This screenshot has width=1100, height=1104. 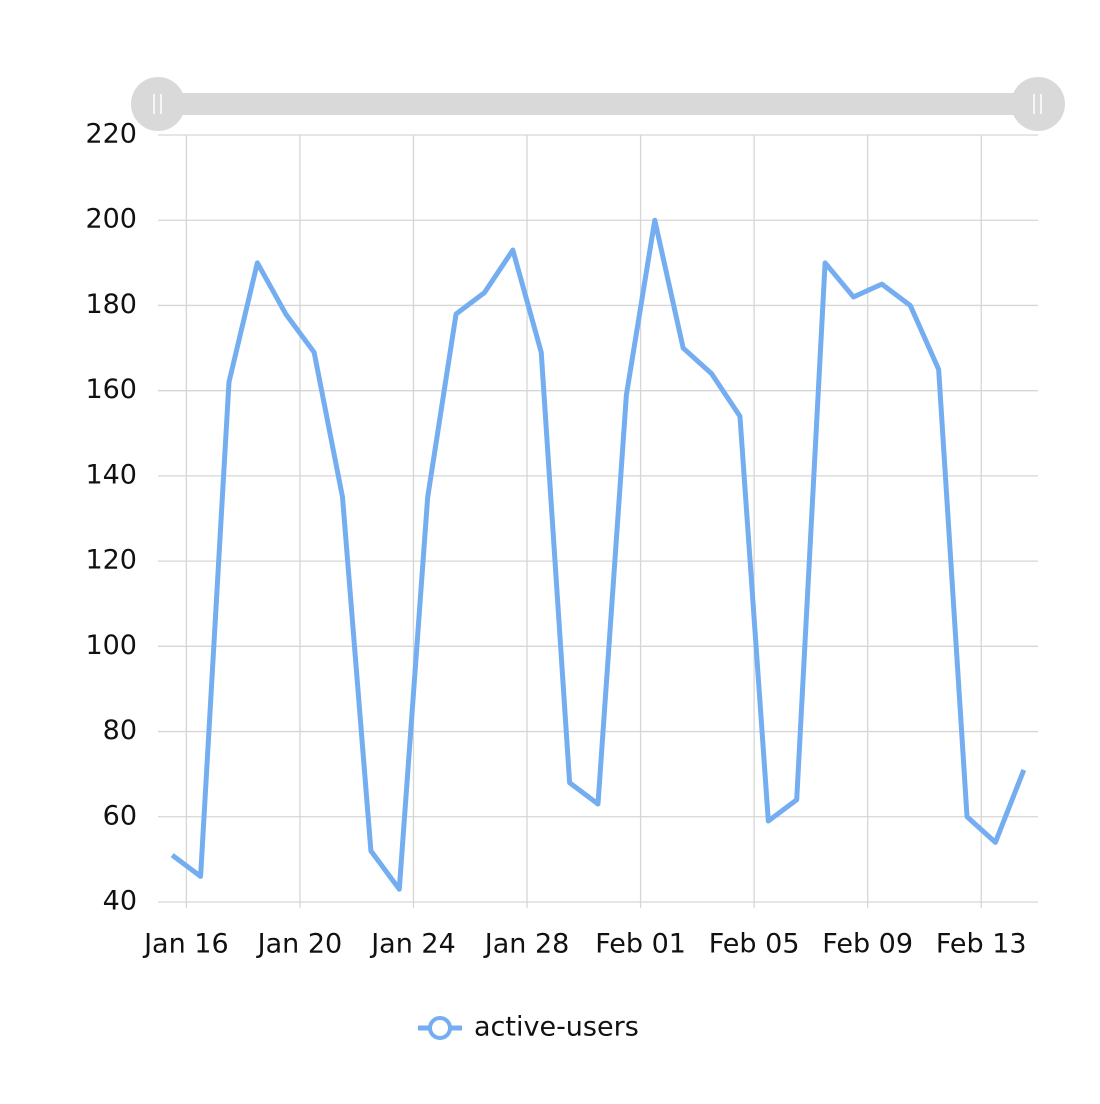 I want to click on x-tick-label: Feb 13, so click(x=981, y=944).